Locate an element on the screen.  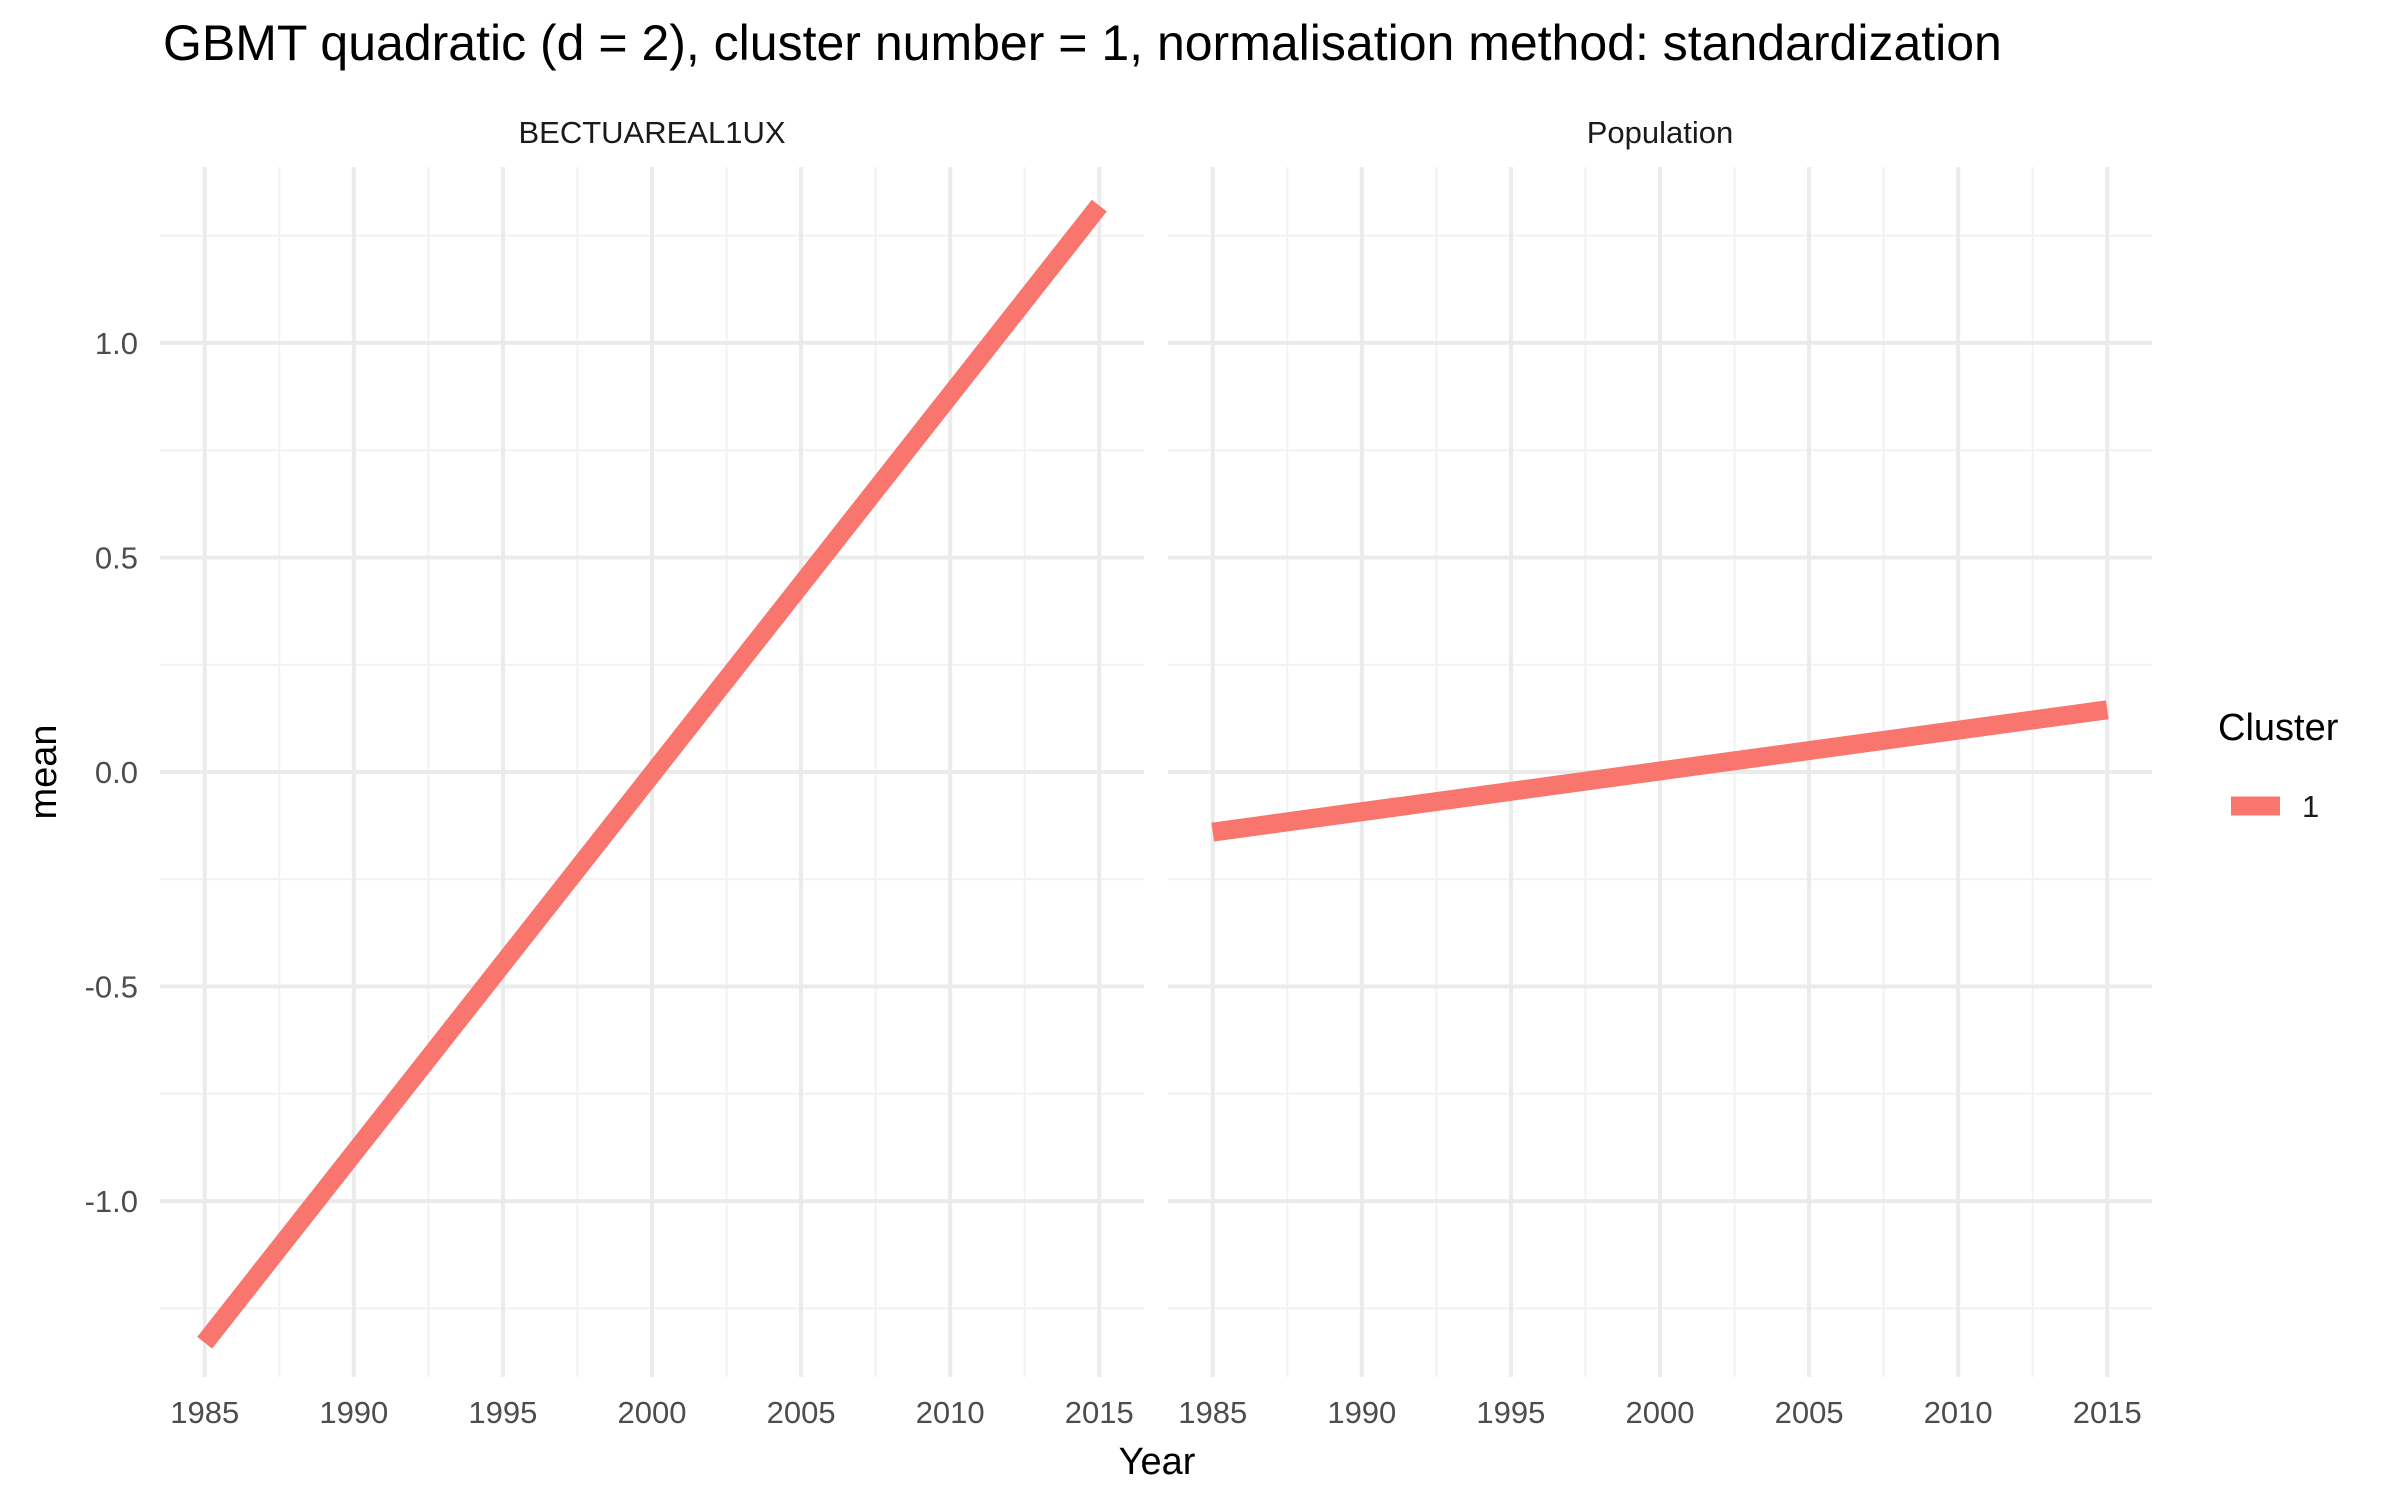
legend-title: Cluster is located at coordinates (2278, 728).